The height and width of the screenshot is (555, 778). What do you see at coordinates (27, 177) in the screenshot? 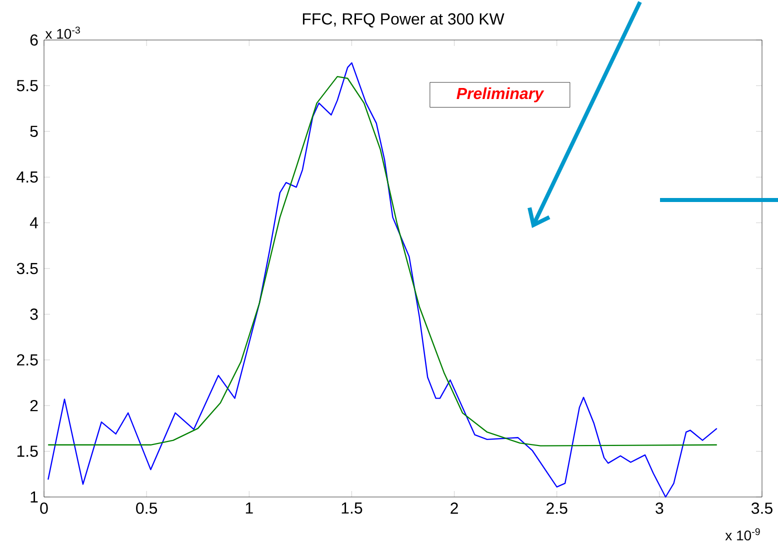
I see `y-tick-label: 4.5` at bounding box center [27, 177].